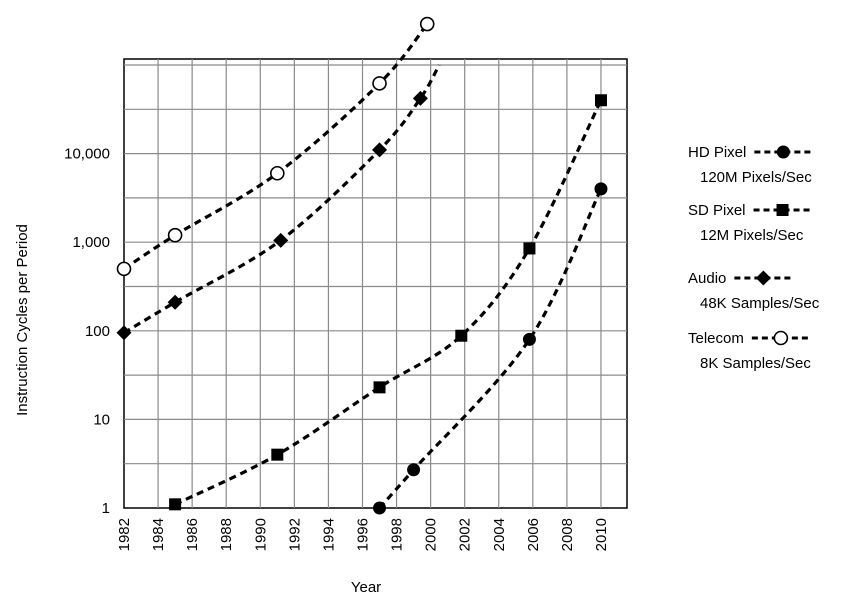  I want to click on x-tick-label: 1994, so click(328, 534).